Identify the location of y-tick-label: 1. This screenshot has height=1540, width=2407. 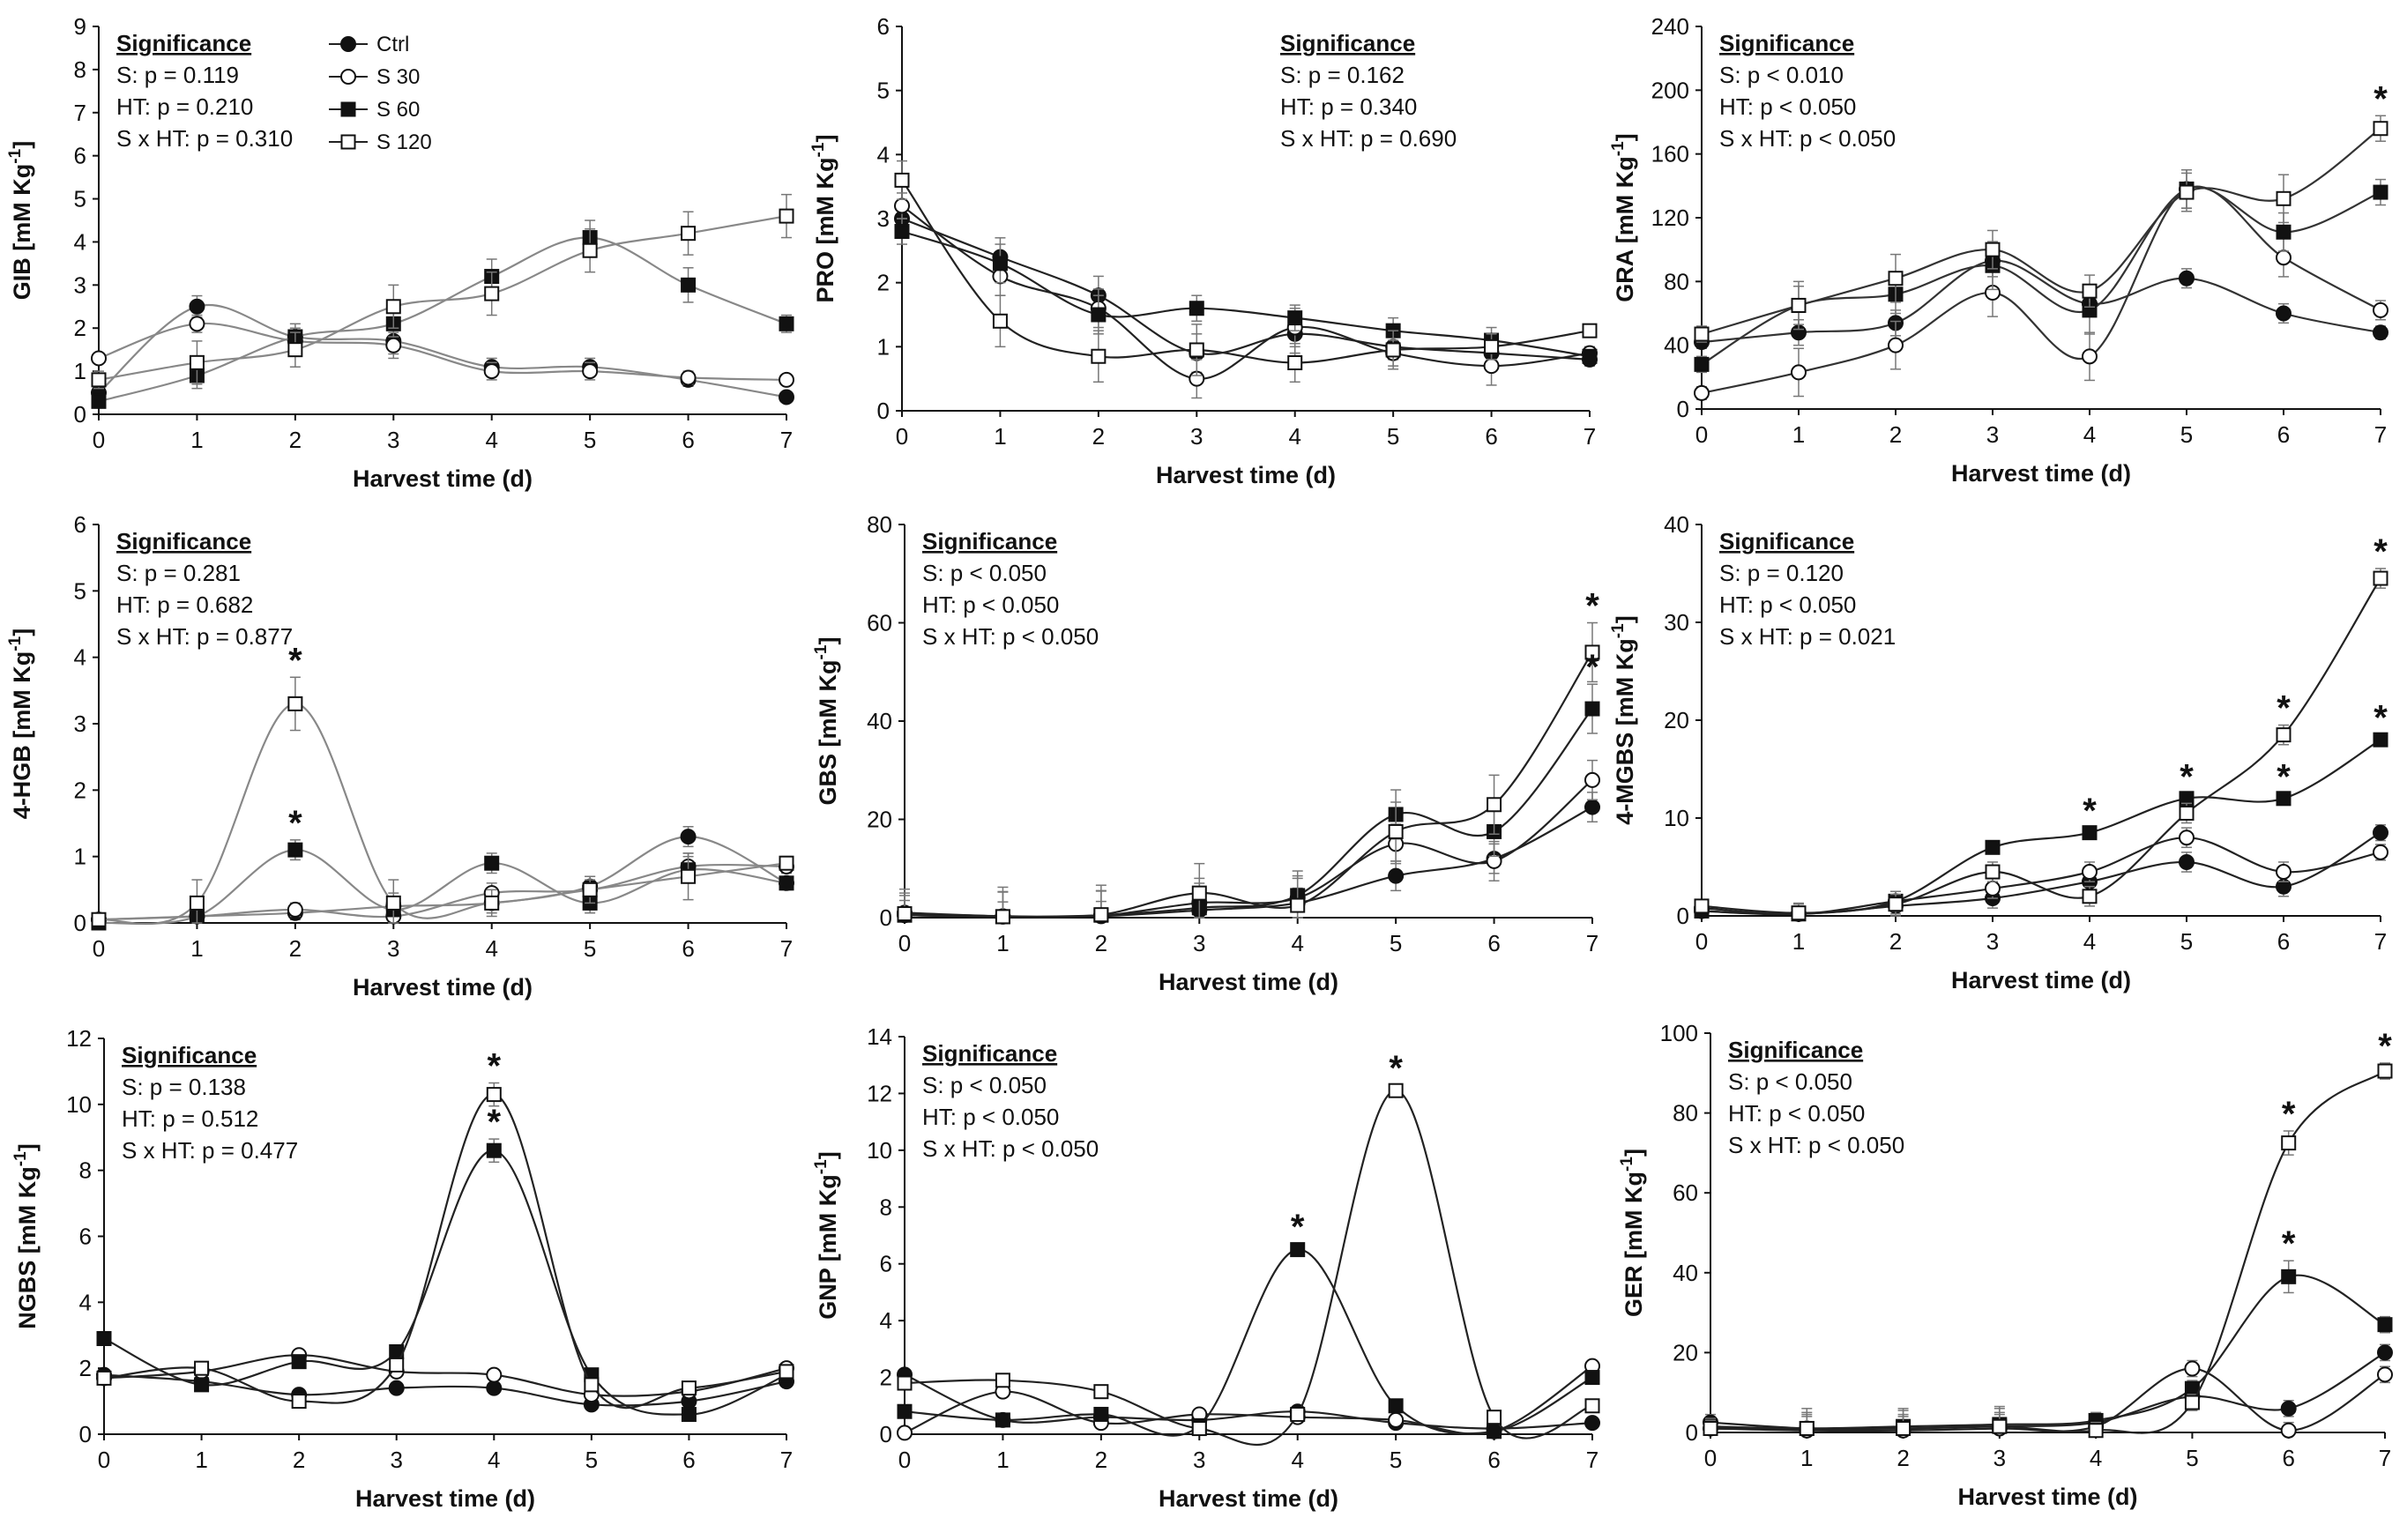
(80, 857).